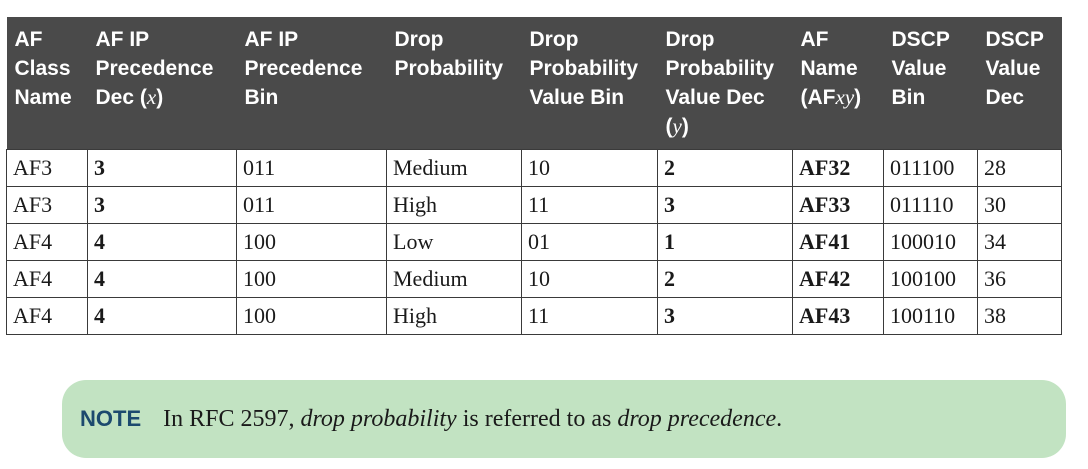  What do you see at coordinates (1019, 83) in the screenshot?
I see `header-dscp-value-dec: DSCP Value Dec` at bounding box center [1019, 83].